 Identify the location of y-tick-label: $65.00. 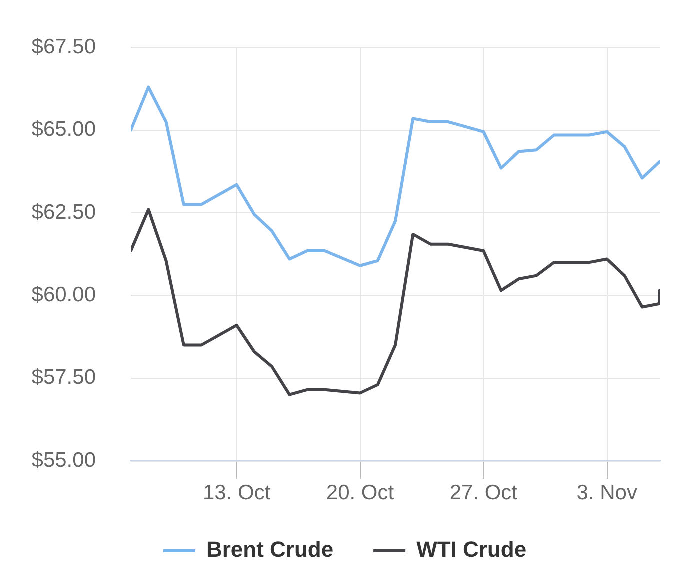
(64, 130).